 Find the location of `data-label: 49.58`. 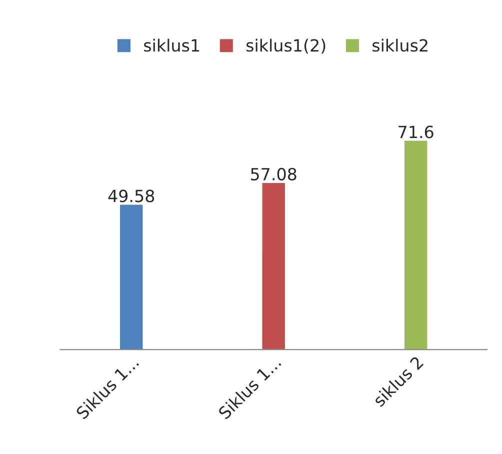

data-label: 49.58 is located at coordinates (131, 196).